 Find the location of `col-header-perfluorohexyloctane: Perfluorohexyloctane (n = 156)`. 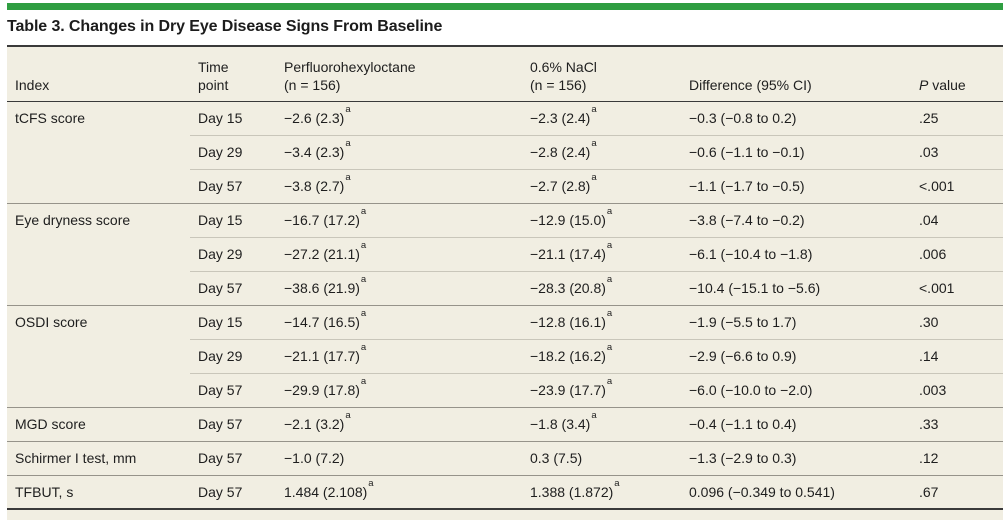

col-header-perfluorohexyloctane: Perfluorohexyloctane (n = 156) is located at coordinates (399, 74).